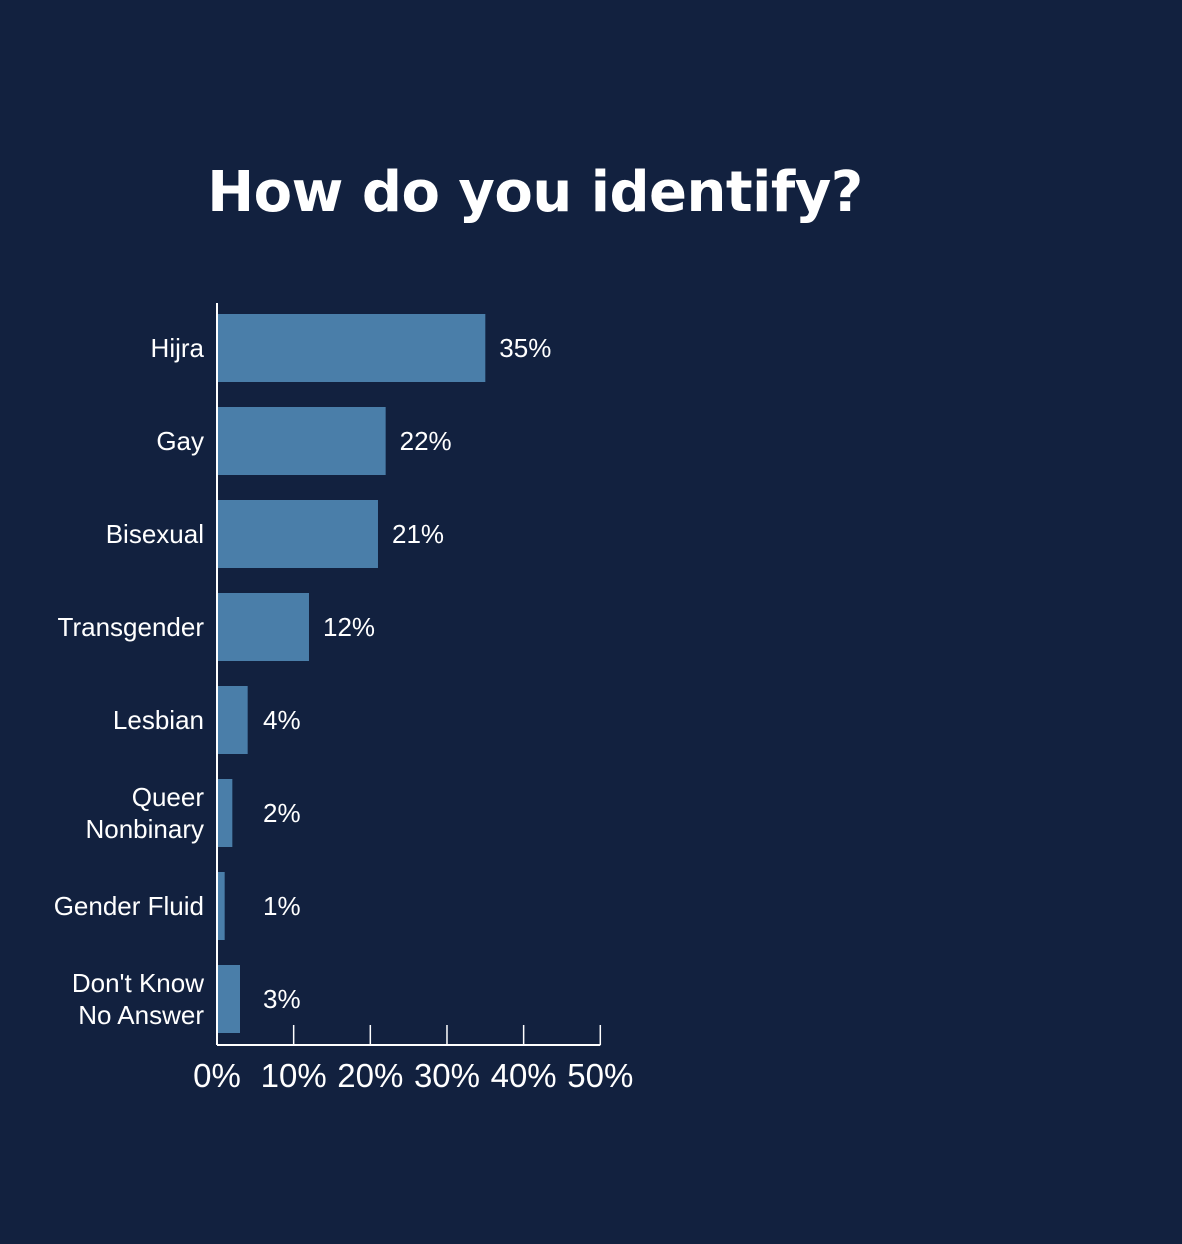 Image resolution: width=1182 pixels, height=1244 pixels. What do you see at coordinates (282, 999) in the screenshot?
I see `value-label-7: 3%` at bounding box center [282, 999].